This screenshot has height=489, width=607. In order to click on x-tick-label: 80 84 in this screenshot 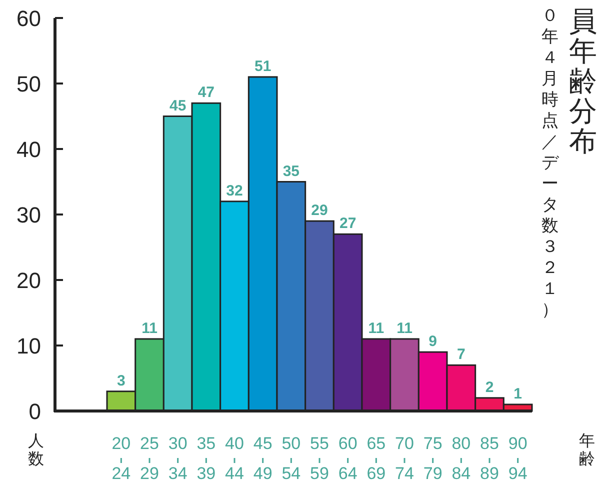, I will do `click(461, 458)`.